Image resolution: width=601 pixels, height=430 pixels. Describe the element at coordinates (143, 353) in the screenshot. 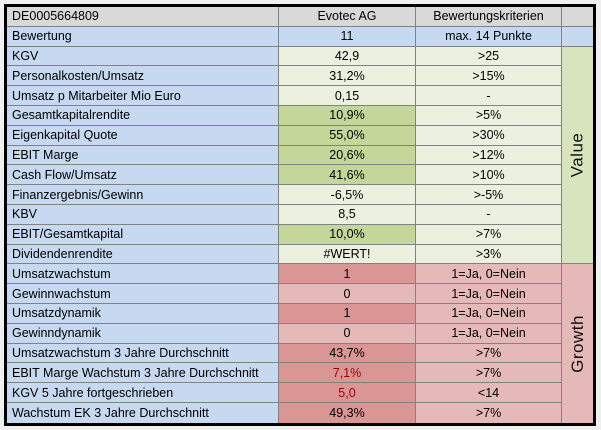

I see `row-label-cell: Umsatzwachstum 3 Jahre Durchschnitt` at that location.